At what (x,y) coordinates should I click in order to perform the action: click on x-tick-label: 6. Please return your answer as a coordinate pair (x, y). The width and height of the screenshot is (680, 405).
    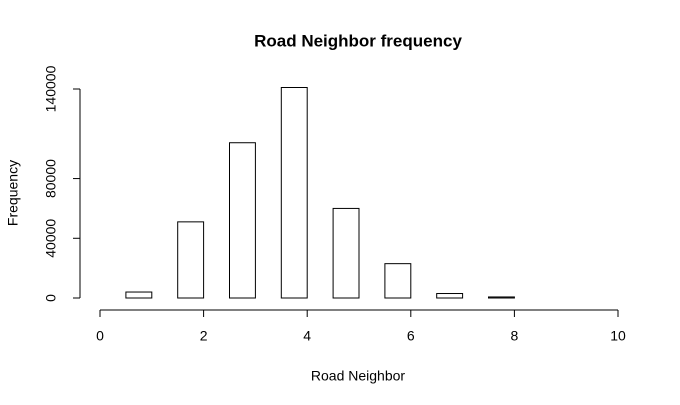
    Looking at the image, I should click on (411, 336).